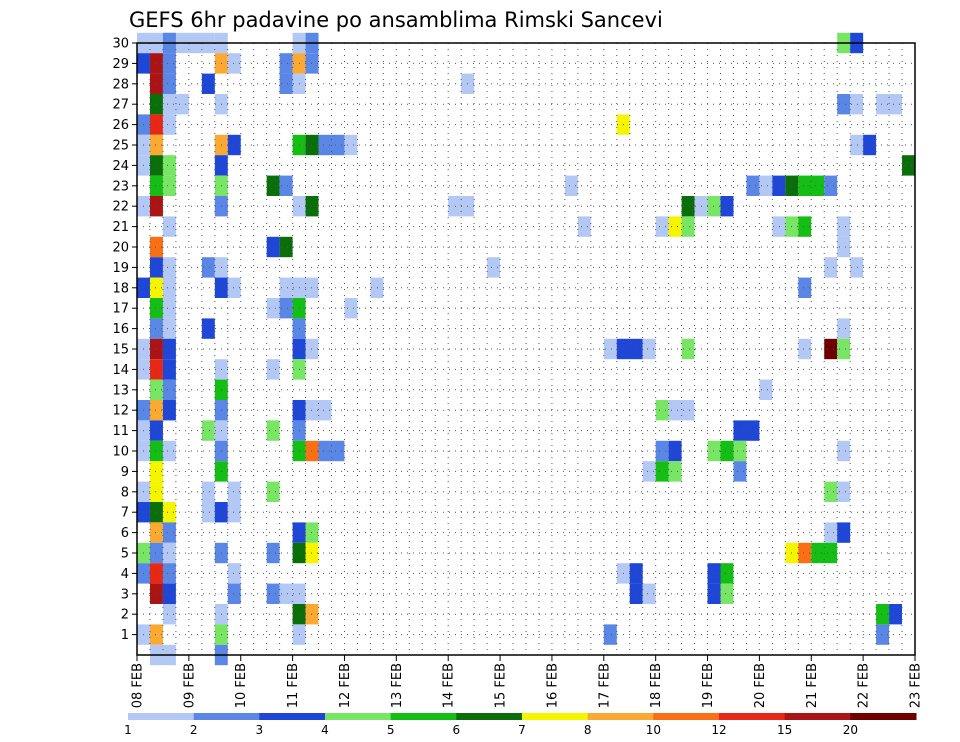  What do you see at coordinates (120, 452) in the screenshot?
I see `y-tick-label: 10` at bounding box center [120, 452].